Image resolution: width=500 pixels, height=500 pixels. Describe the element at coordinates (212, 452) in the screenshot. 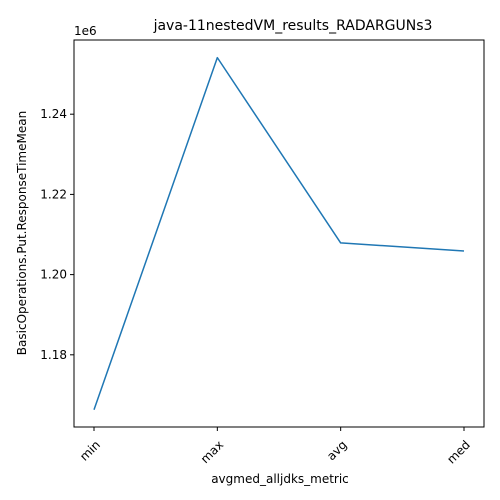

I see `x-tick-label: max` at that location.